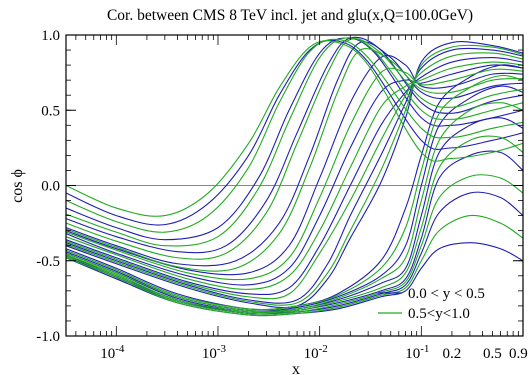  What do you see at coordinates (417, 352) in the screenshot?
I see `x-tick-label: 10⁻¹` at bounding box center [417, 352].